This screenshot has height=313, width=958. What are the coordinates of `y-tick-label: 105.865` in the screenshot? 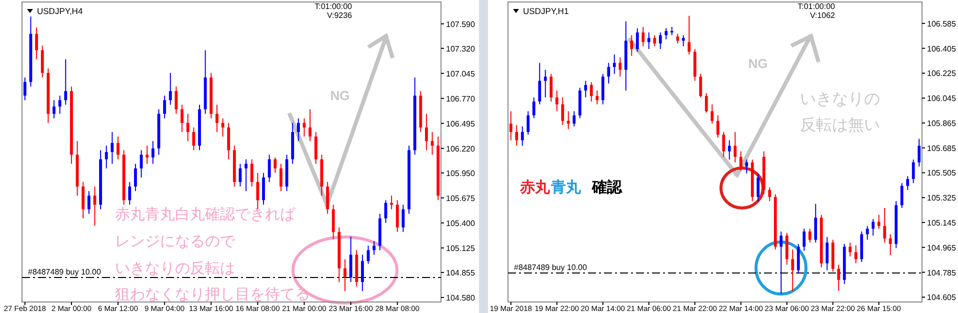 It's located at (941, 123).